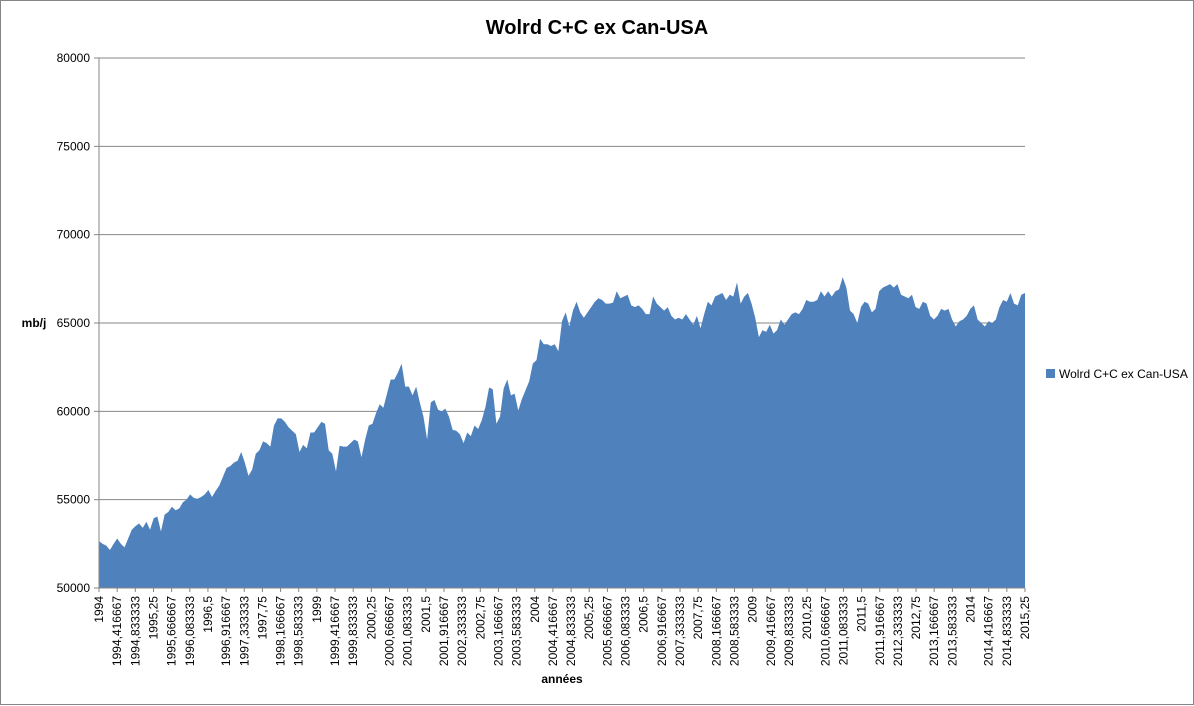 Image resolution: width=1194 pixels, height=706 pixels. What do you see at coordinates (281, 631) in the screenshot?
I see `x-tick-label: 1998,166667` at bounding box center [281, 631].